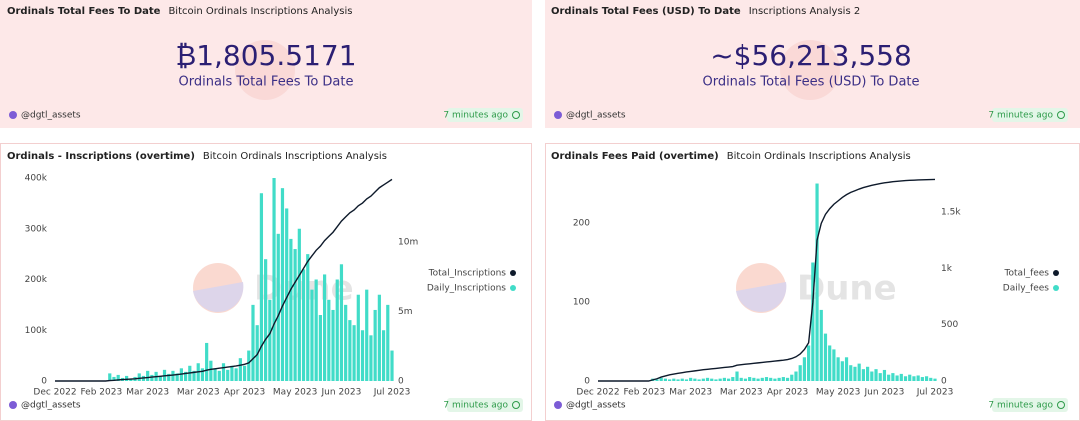 The height and width of the screenshot is (421, 1080). I want to click on counter-value: ₿1,805.5171, so click(265, 55).